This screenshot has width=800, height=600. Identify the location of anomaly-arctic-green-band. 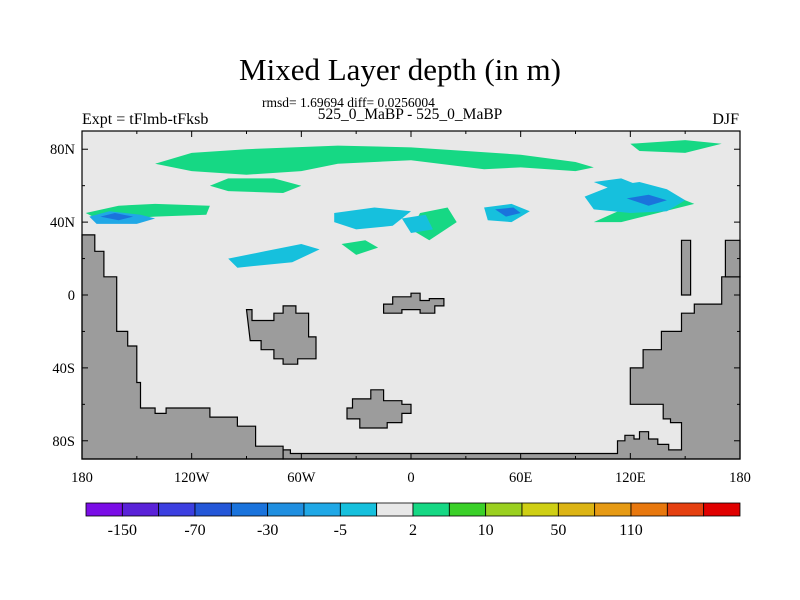
(374, 160).